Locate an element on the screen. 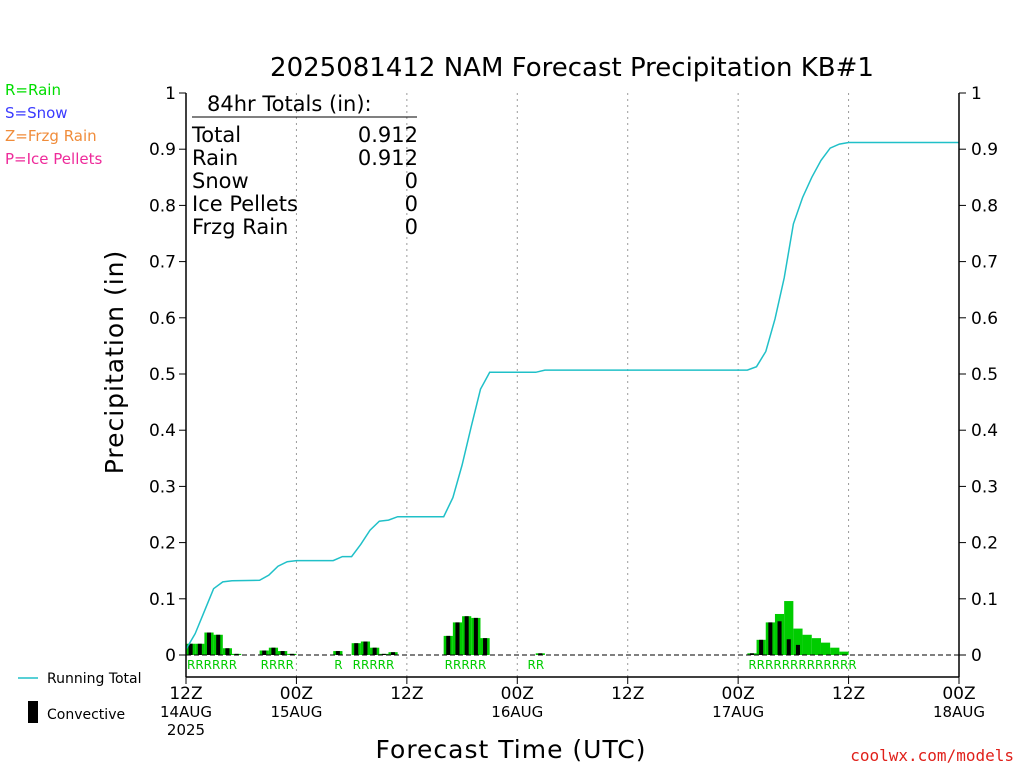 This screenshot has width=1024, height=768. y-tick-label-right: 0 is located at coordinates (976, 656).